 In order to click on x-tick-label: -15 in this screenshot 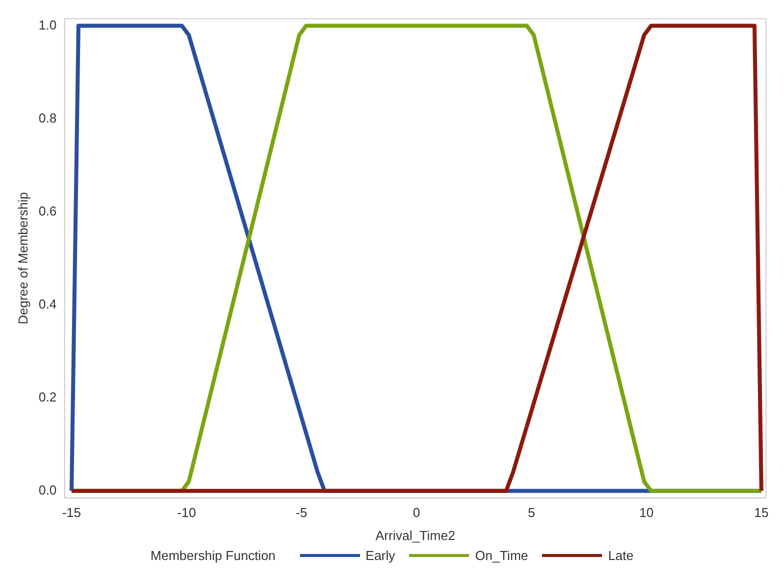, I will do `click(71, 512)`.